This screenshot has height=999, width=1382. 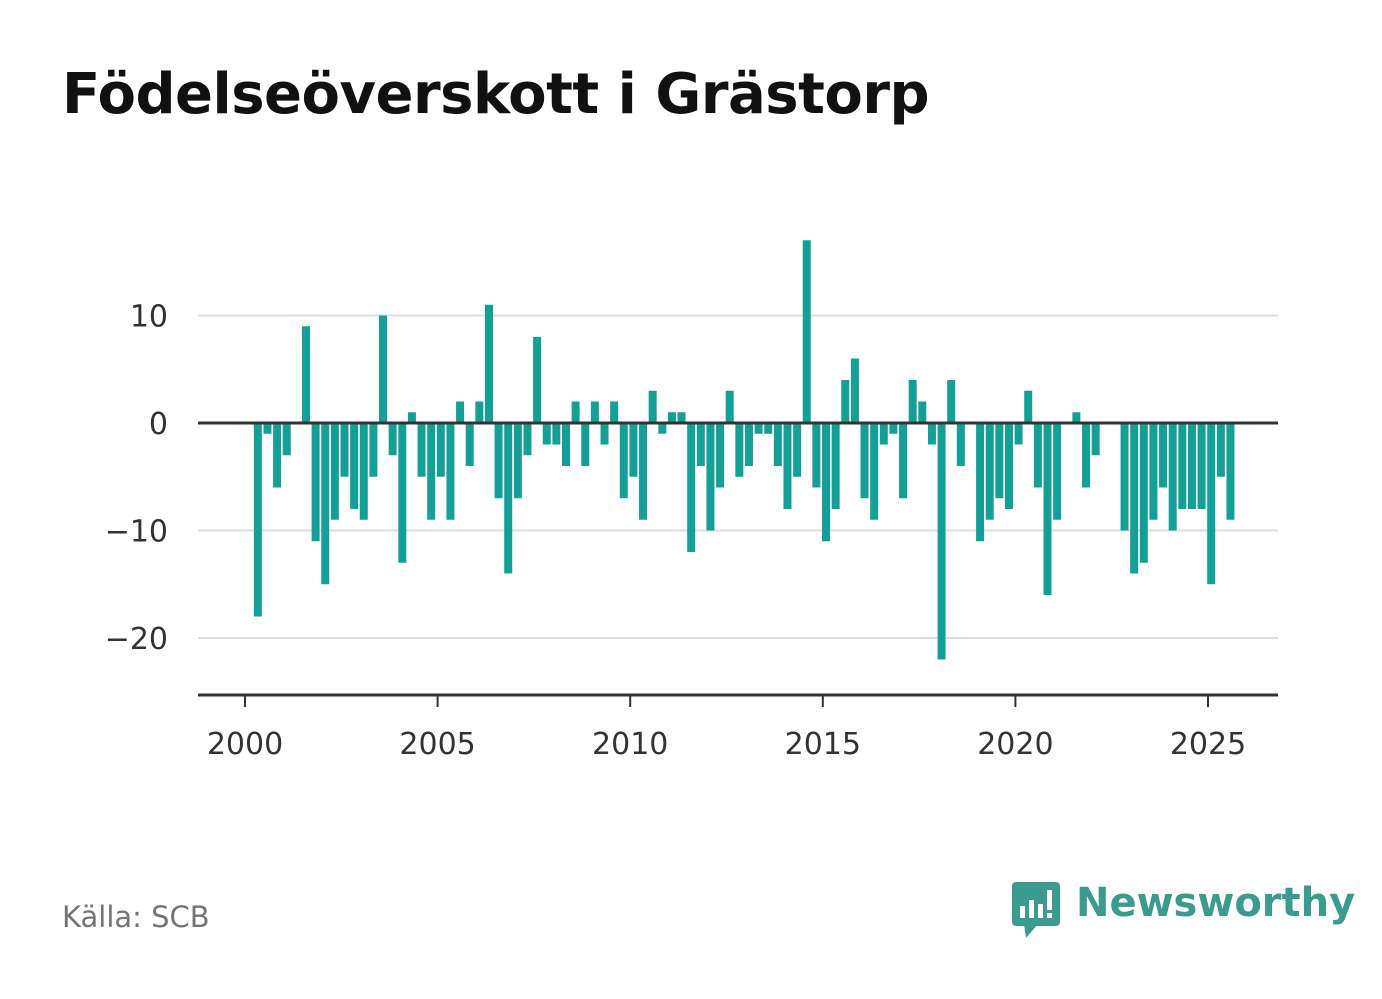 What do you see at coordinates (136, 917) in the screenshot?
I see `source-label: Källa: SCB` at bounding box center [136, 917].